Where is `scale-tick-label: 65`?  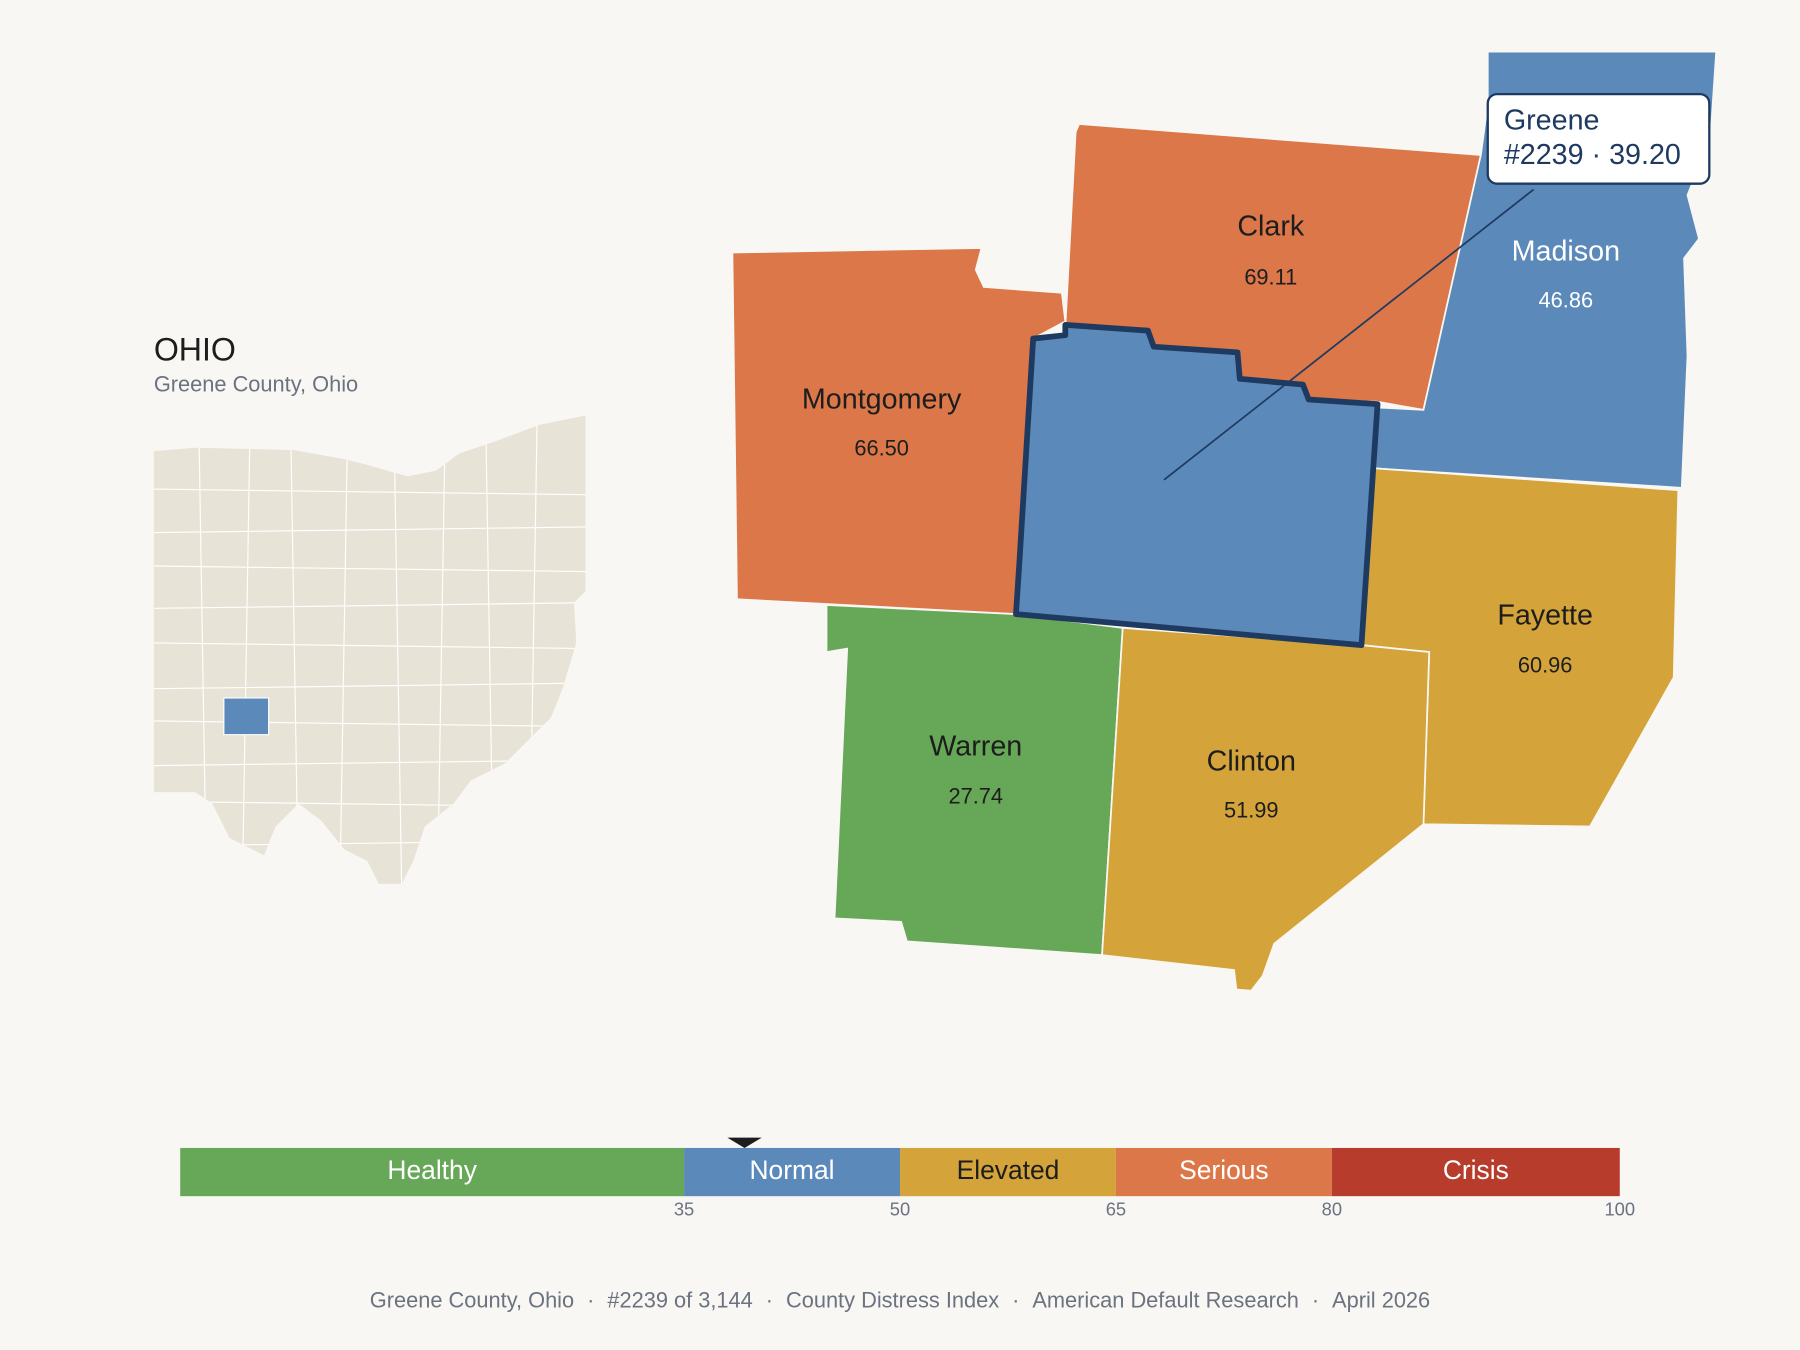
scale-tick-label: 65 is located at coordinates (1116, 1209).